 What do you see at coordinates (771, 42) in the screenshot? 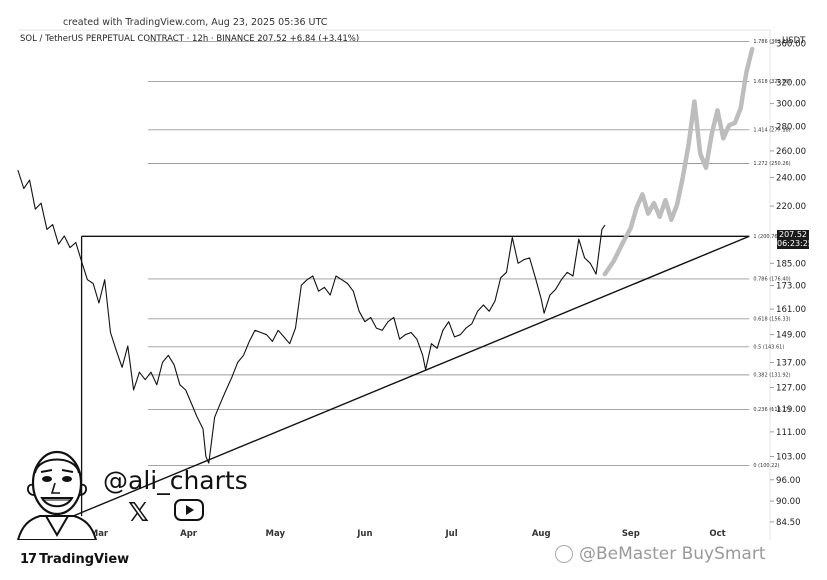
I see `fib-label: 1.786 (362.23)` at bounding box center [771, 42].